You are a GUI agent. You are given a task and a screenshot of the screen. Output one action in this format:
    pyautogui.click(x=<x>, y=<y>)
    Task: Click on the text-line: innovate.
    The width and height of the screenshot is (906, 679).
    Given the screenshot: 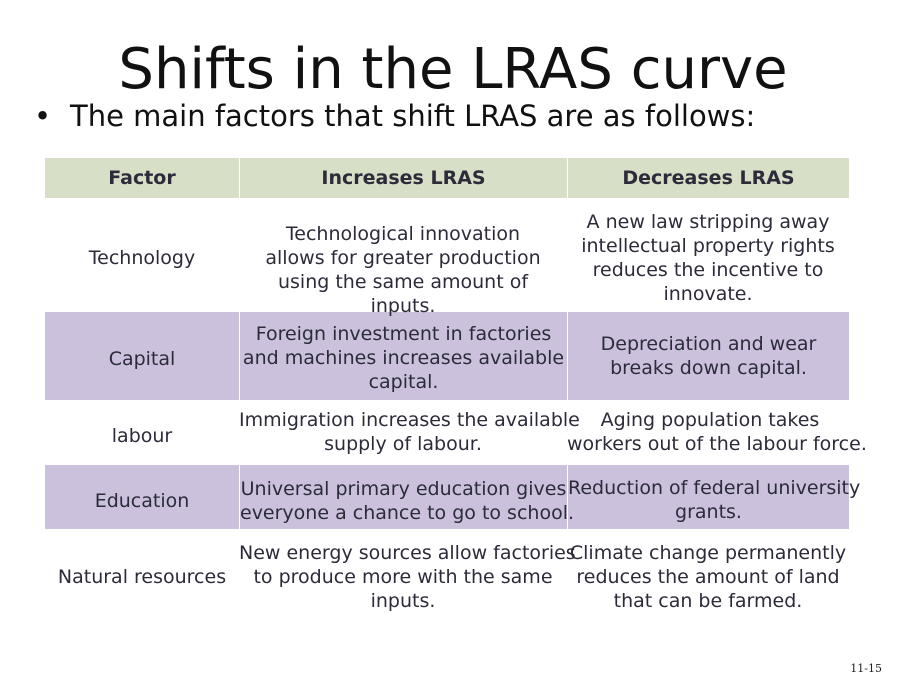 What is the action you would take?
    pyautogui.click(x=708, y=294)
    